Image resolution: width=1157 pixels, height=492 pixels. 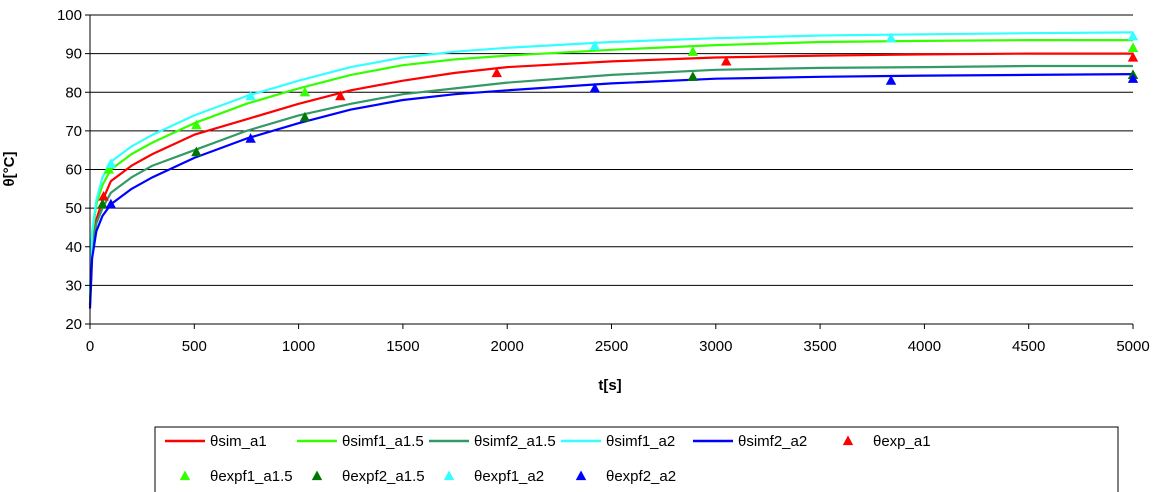 I want to click on y-tick-label: 80, so click(x=73, y=92).